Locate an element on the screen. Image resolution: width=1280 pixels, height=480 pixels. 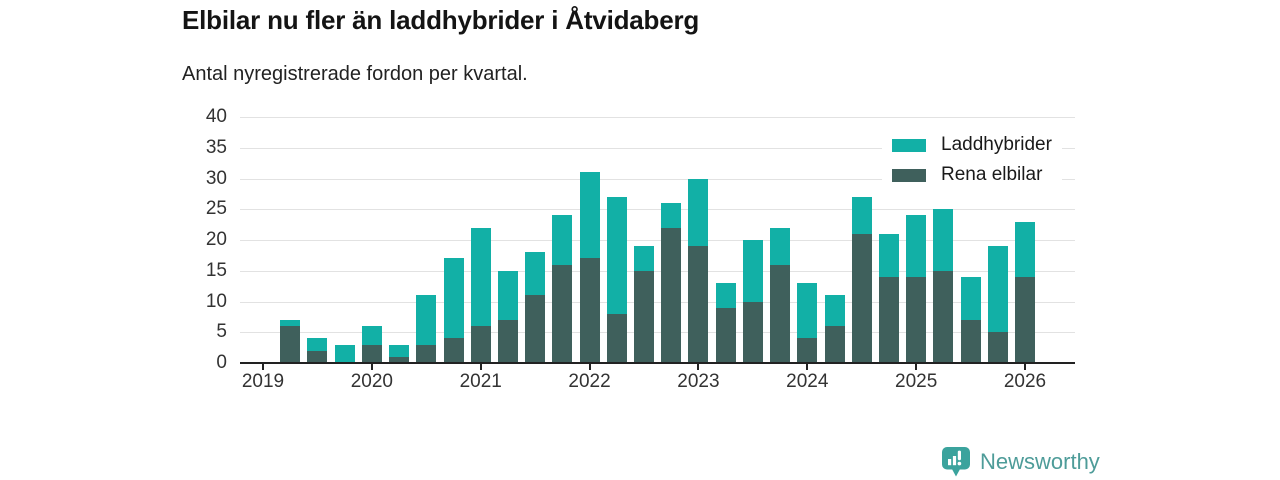
x-tick-label: 2020 is located at coordinates (371, 381).